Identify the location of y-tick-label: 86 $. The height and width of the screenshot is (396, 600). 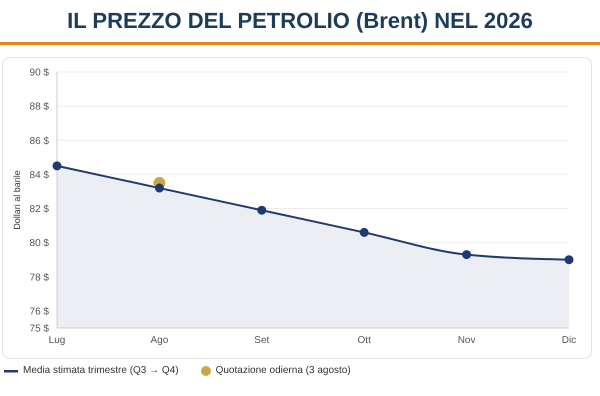
(40, 141).